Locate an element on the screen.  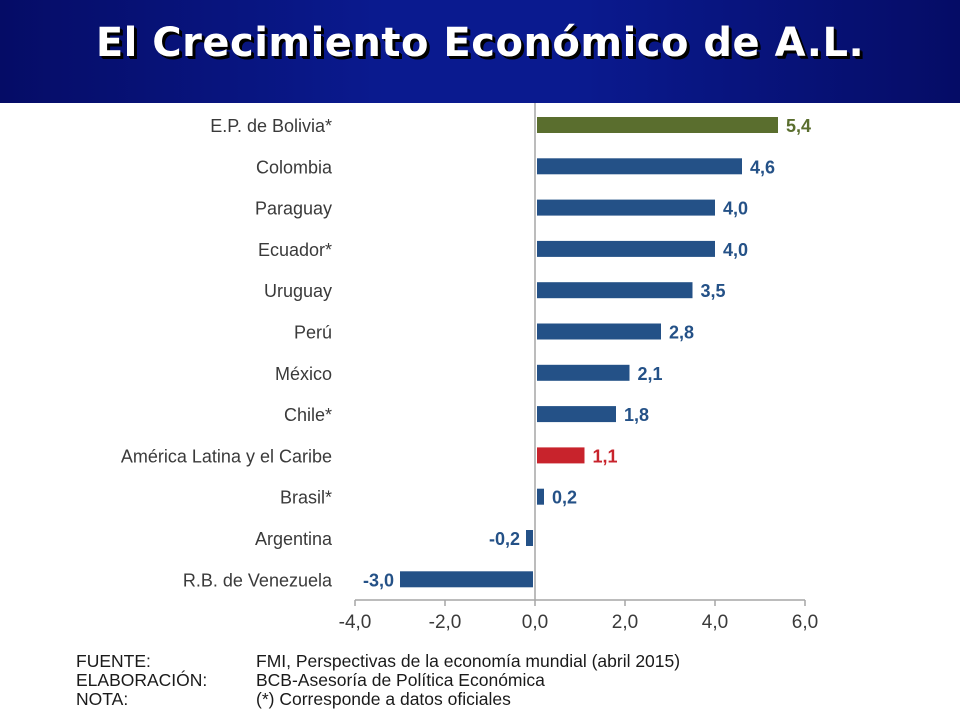
category-label: Colombia is located at coordinates (294, 167).